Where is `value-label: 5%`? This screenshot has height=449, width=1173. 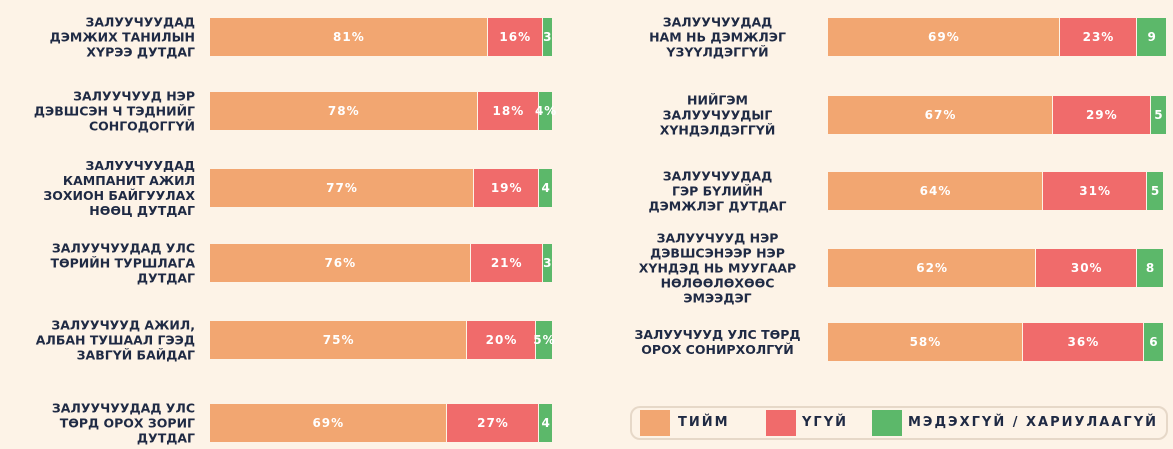 value-label: 5% is located at coordinates (544, 340).